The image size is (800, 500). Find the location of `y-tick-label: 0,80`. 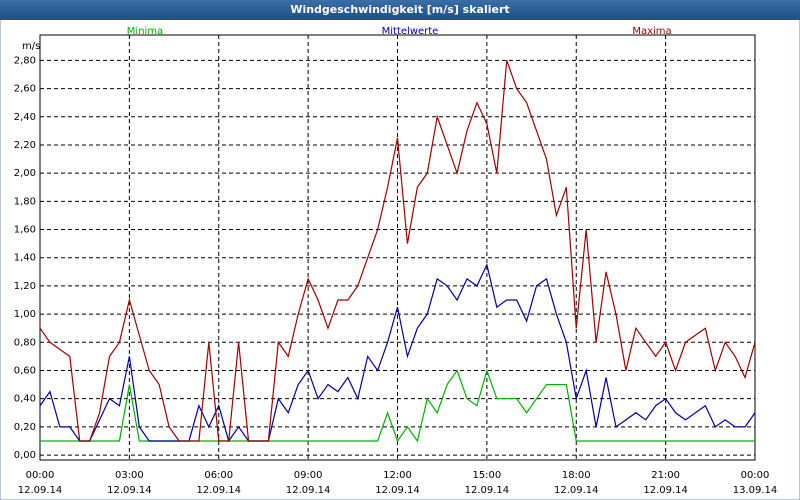

y-tick-label: 0,80 is located at coordinates (25, 342).